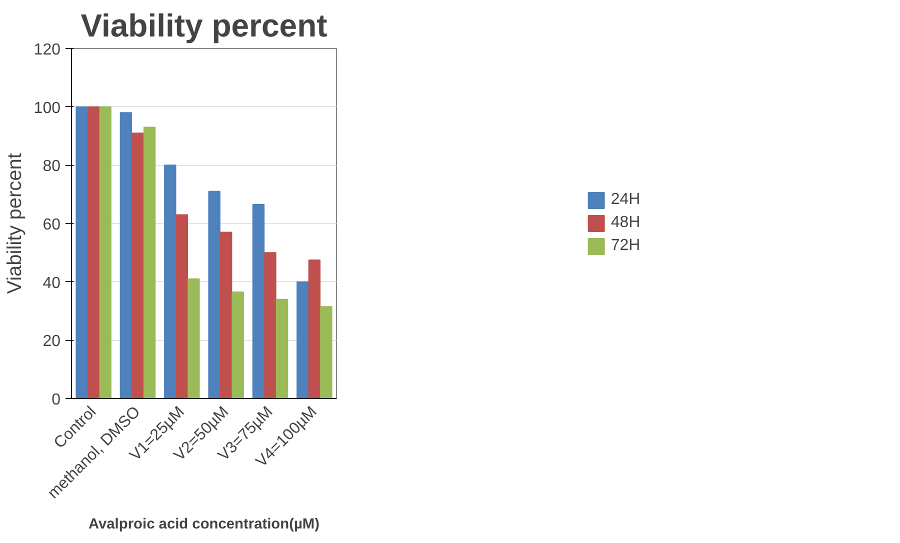 Image resolution: width=900 pixels, height=543 pixels. I want to click on y-tick-label: 40, so click(51, 283).